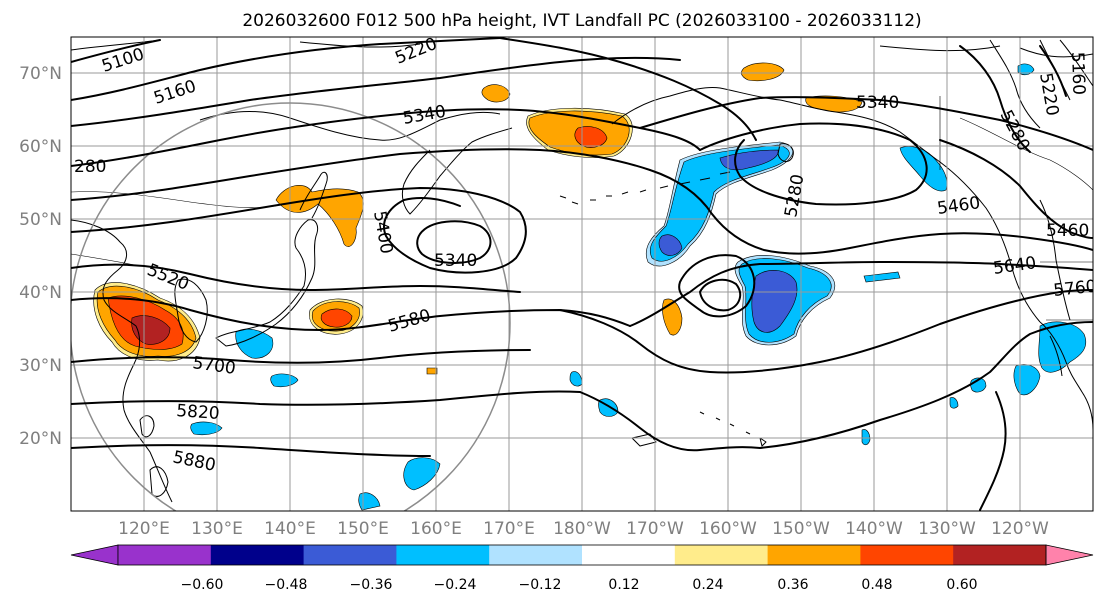  Describe the element at coordinates (961, 585) in the screenshot. I see `colorbar-tick: 0.60` at that location.